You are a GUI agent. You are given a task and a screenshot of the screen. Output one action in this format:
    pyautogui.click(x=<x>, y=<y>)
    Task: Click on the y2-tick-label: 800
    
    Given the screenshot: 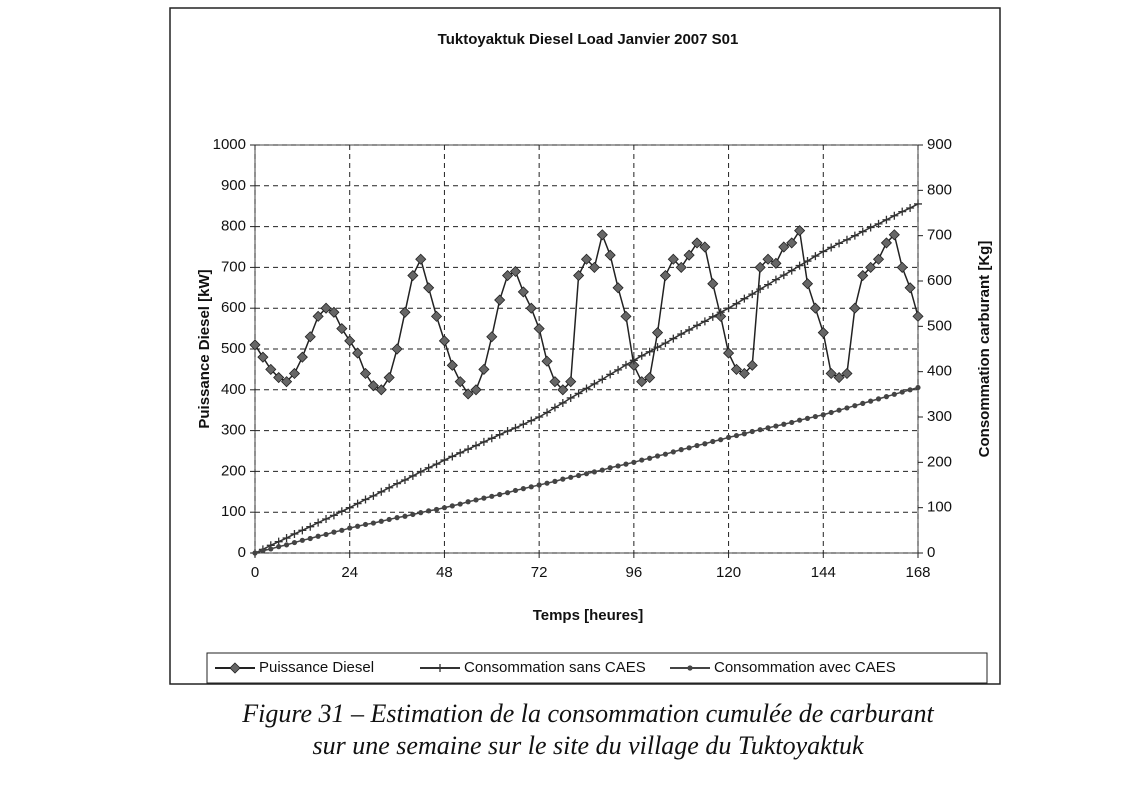 What is the action you would take?
    pyautogui.click(x=939, y=189)
    